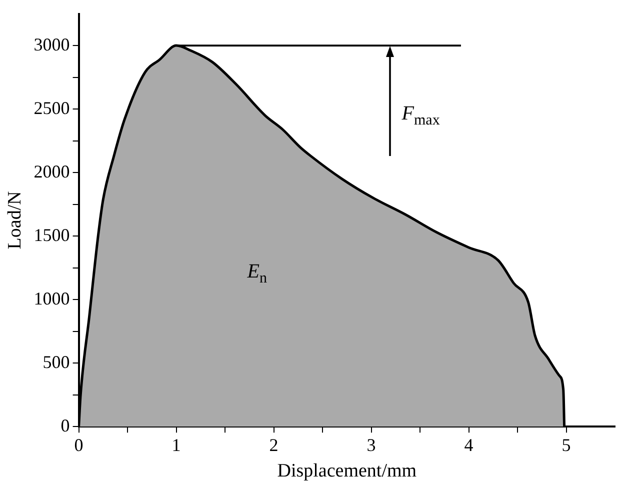 Image resolution: width=620 pixels, height=487 pixels. I want to click on x-tick-label: 4, so click(469, 445).